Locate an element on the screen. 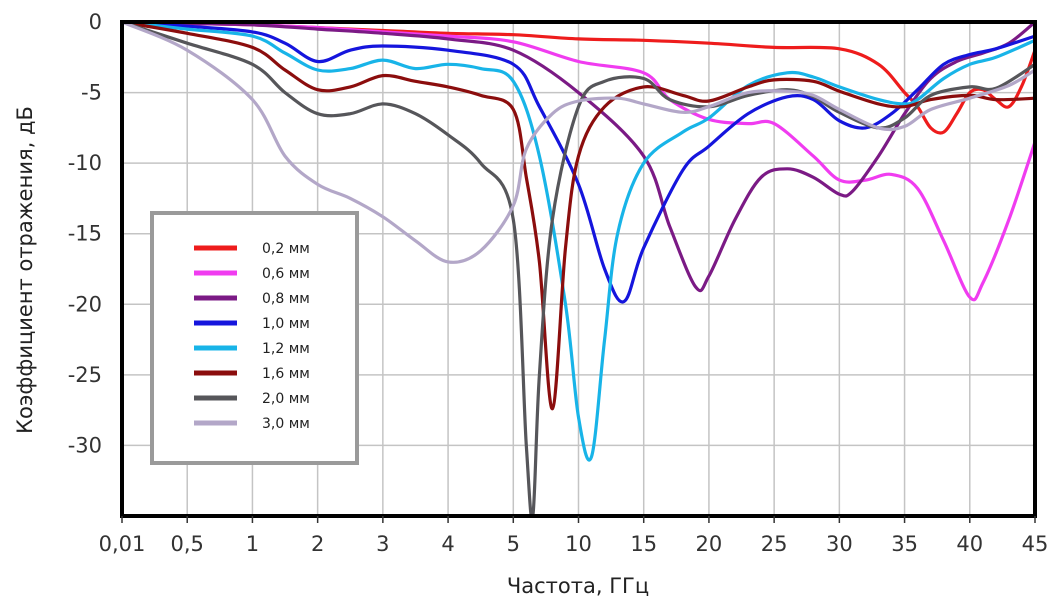  x-tick-label: 4 is located at coordinates (447, 544).